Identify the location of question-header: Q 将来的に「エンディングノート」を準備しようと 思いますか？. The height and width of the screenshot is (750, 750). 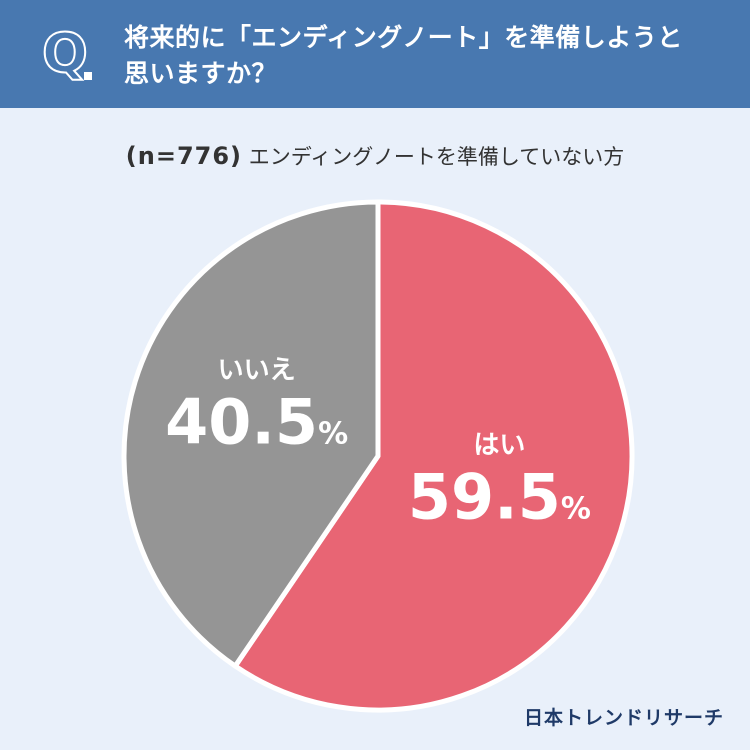
(375, 54).